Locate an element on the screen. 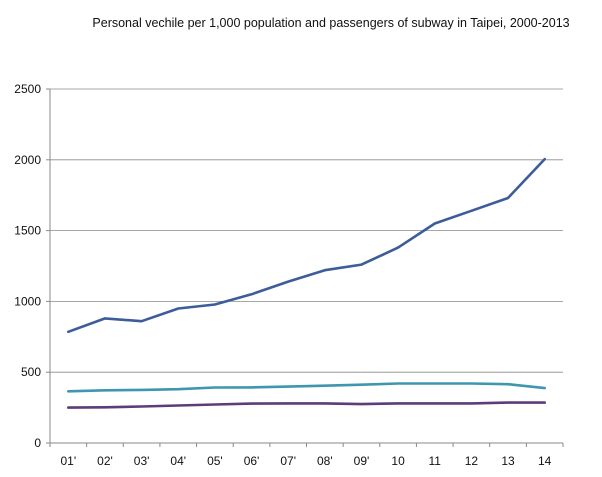 The height and width of the screenshot is (477, 602). y-tick-label: 0 is located at coordinates (37, 443).